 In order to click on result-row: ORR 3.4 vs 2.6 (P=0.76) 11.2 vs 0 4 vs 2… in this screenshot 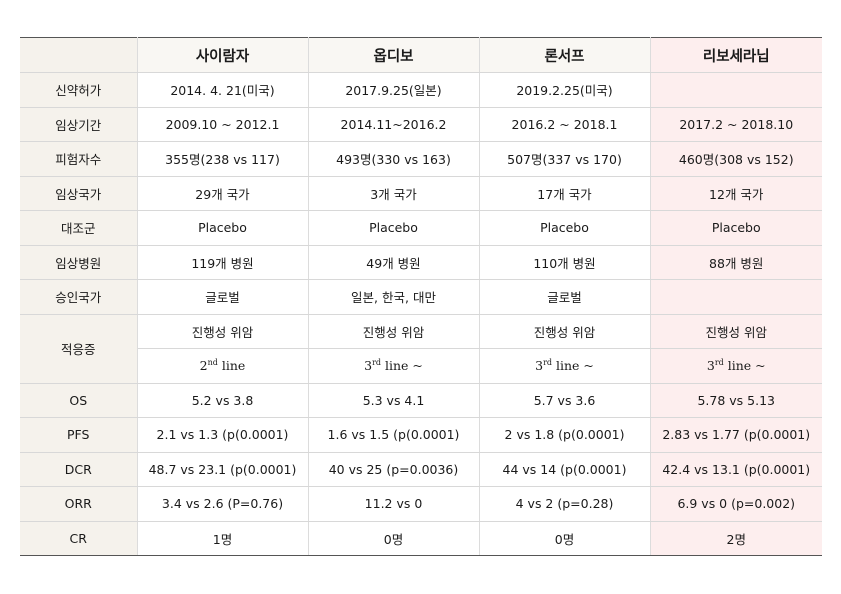, I will do `click(421, 504)`.